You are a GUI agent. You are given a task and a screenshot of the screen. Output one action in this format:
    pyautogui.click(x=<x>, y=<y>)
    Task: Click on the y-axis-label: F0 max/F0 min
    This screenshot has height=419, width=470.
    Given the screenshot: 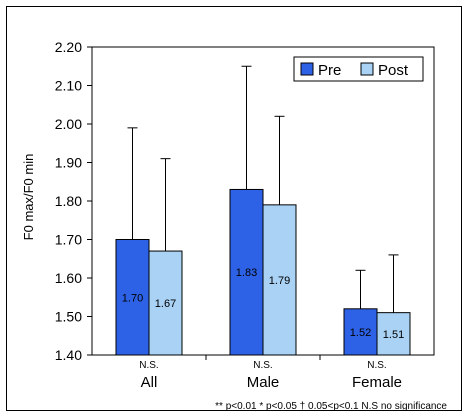 What is the action you would take?
    pyautogui.click(x=28, y=197)
    